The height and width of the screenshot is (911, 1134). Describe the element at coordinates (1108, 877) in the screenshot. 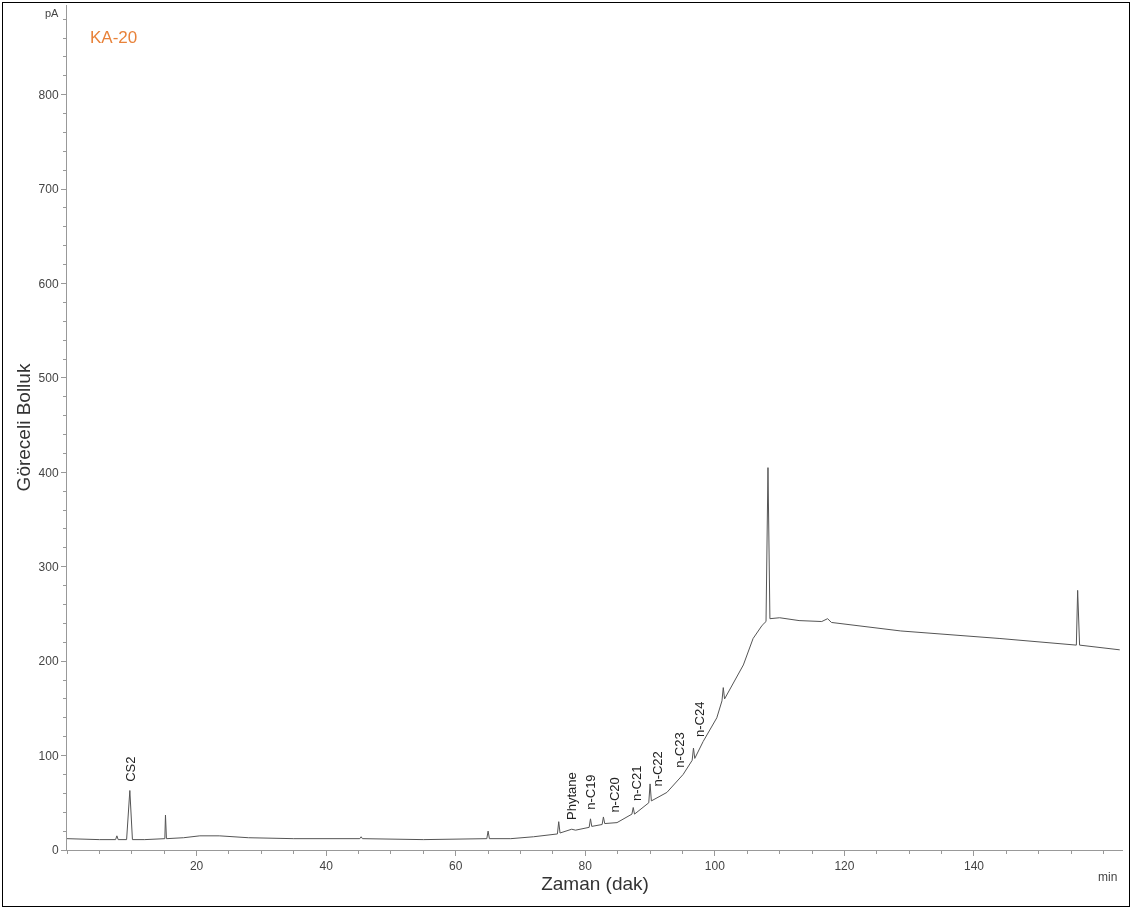

I see `text: min` at that location.